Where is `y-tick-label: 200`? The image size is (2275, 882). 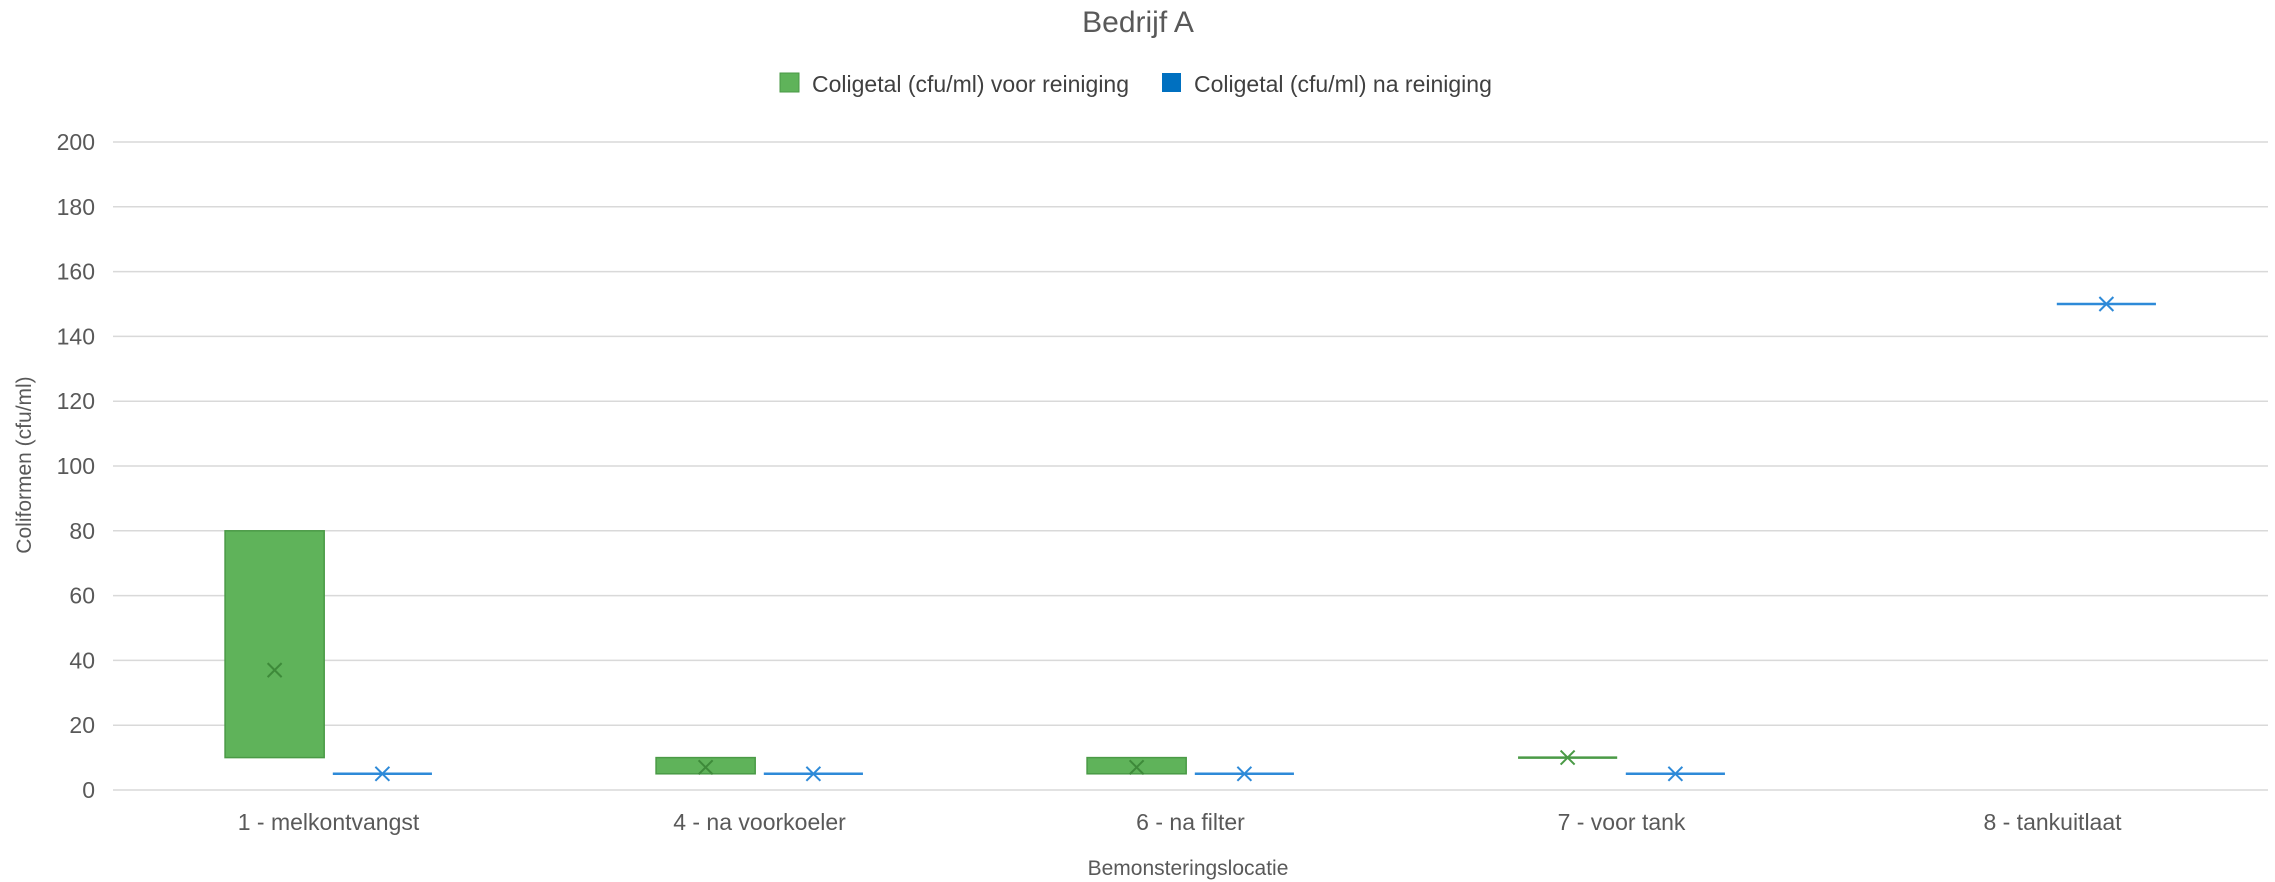
y-tick-label: 200 is located at coordinates (76, 142).